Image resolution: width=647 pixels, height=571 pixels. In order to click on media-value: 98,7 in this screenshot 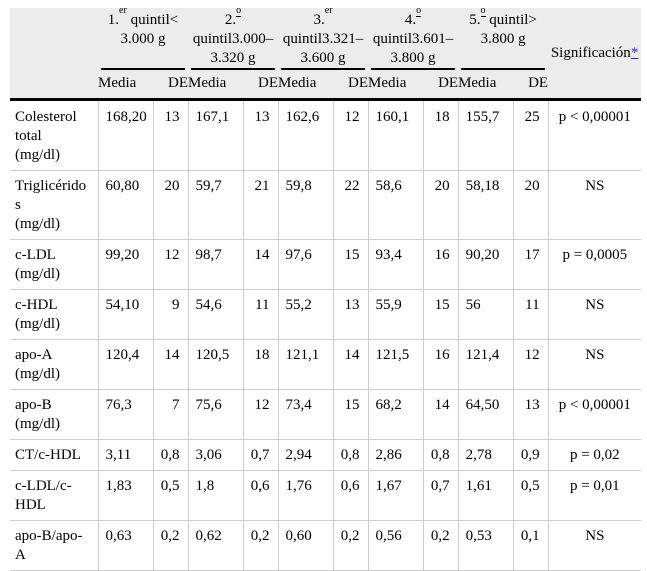, I will do `click(215, 264)`.